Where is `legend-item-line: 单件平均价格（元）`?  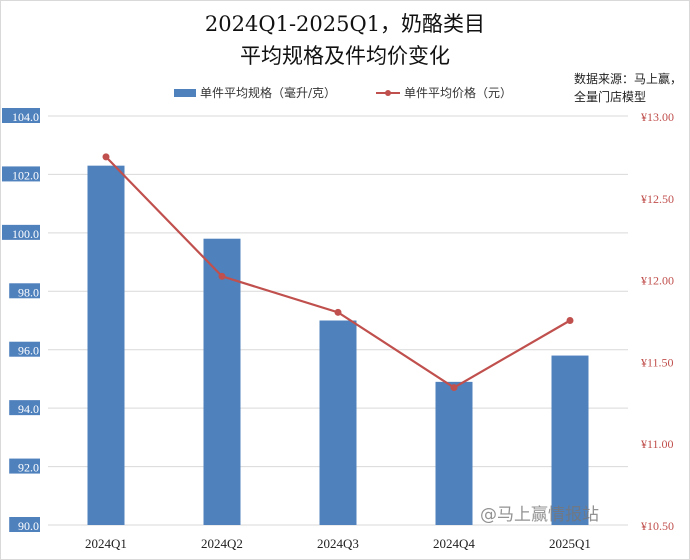 legend-item-line: 单件平均价格（元） is located at coordinates (444, 92).